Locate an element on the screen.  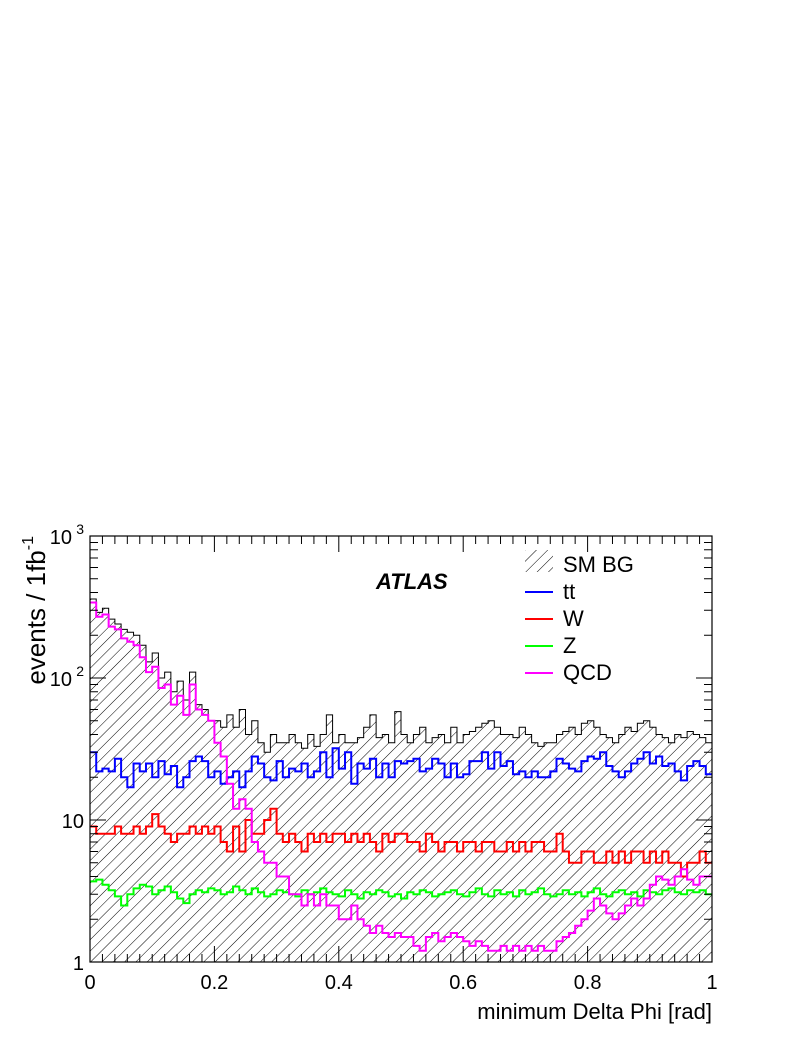
legend-label-sm-bg: SM BG is located at coordinates (598, 564).